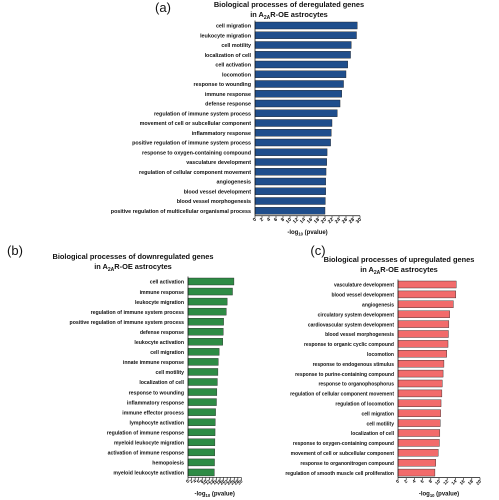 The height and width of the screenshot is (500, 499). I want to click on category-label: cell activation, so click(233, 66).